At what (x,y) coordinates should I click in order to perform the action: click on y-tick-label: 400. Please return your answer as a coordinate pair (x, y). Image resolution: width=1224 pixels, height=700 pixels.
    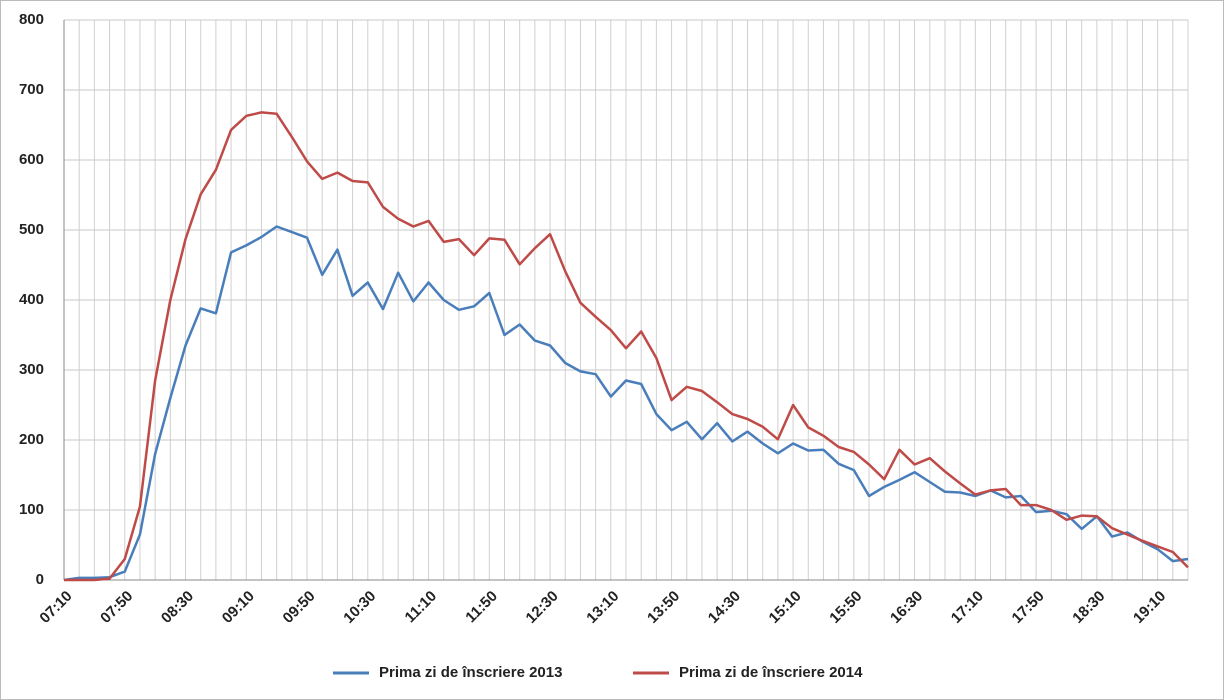
    Looking at the image, I should click on (31, 299).